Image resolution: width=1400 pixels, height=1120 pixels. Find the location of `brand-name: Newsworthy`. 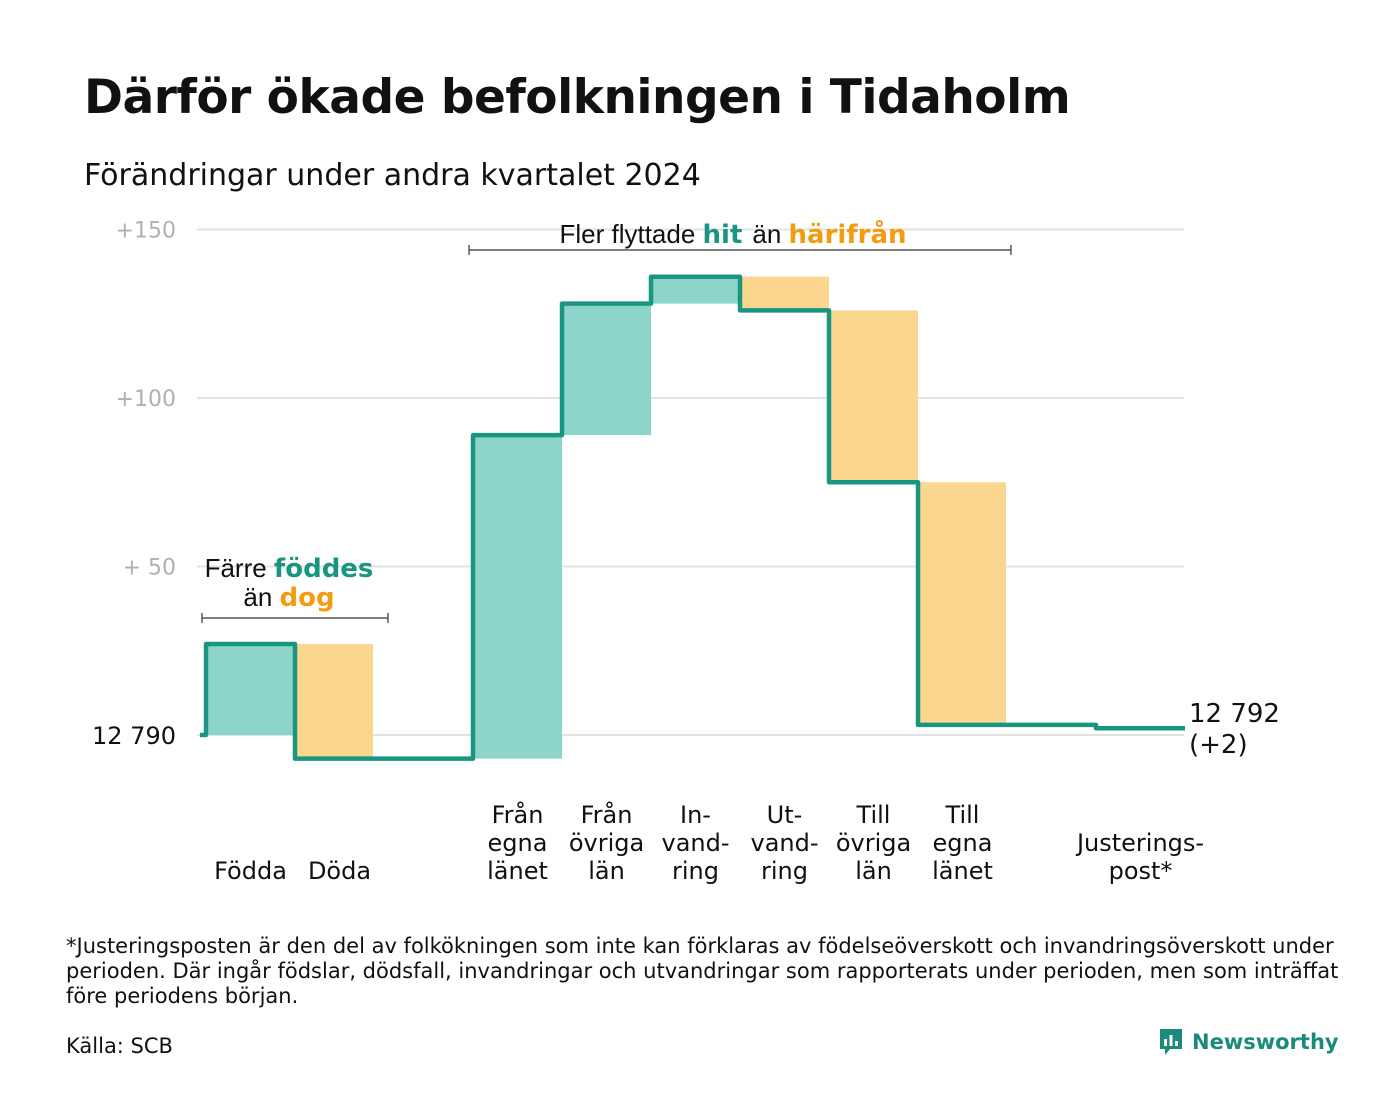

brand-name: Newsworthy is located at coordinates (1265, 1042).